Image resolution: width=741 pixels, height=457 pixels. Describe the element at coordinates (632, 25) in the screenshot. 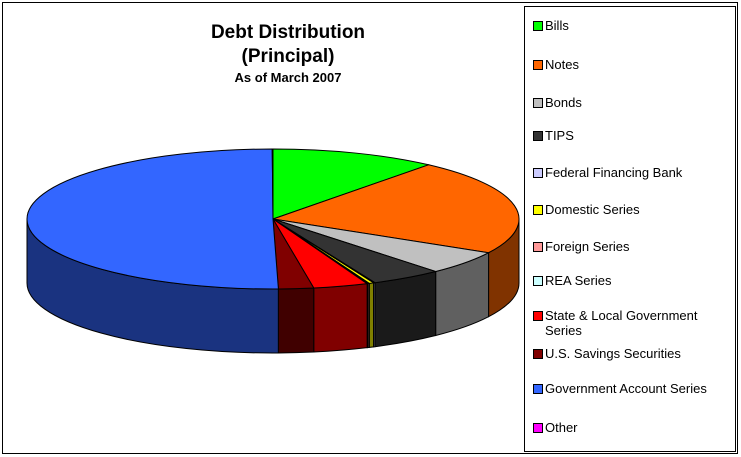

I see `legend-item: Bills` at that location.